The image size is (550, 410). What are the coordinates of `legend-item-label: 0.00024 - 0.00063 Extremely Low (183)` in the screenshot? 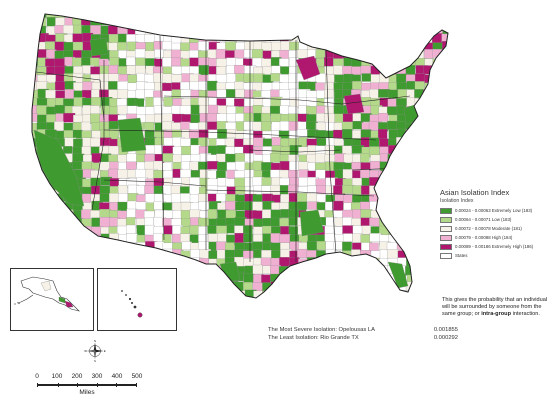 It's located at (494, 210).